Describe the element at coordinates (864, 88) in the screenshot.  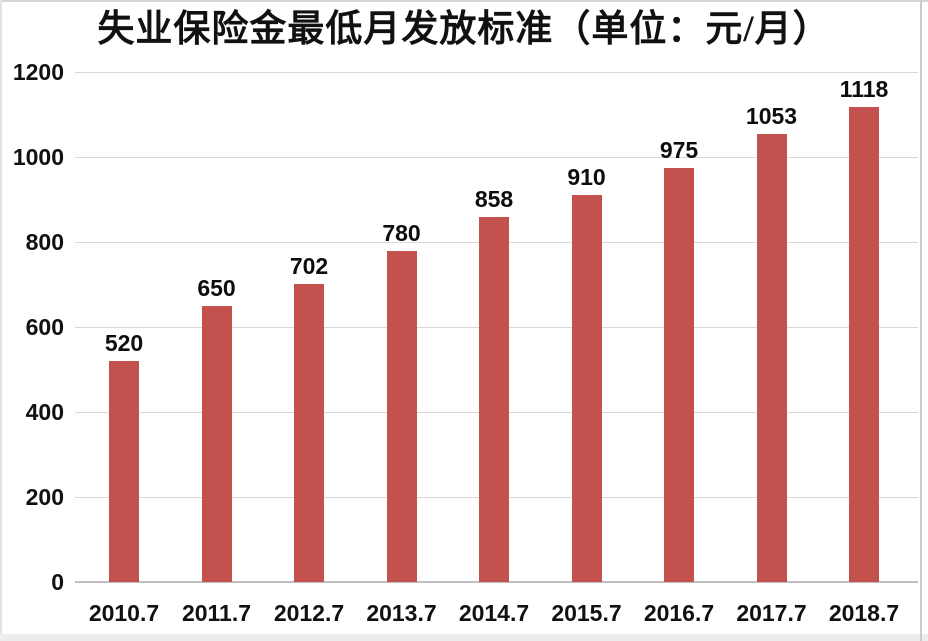
I see `bar-value-label: 1118` at that location.